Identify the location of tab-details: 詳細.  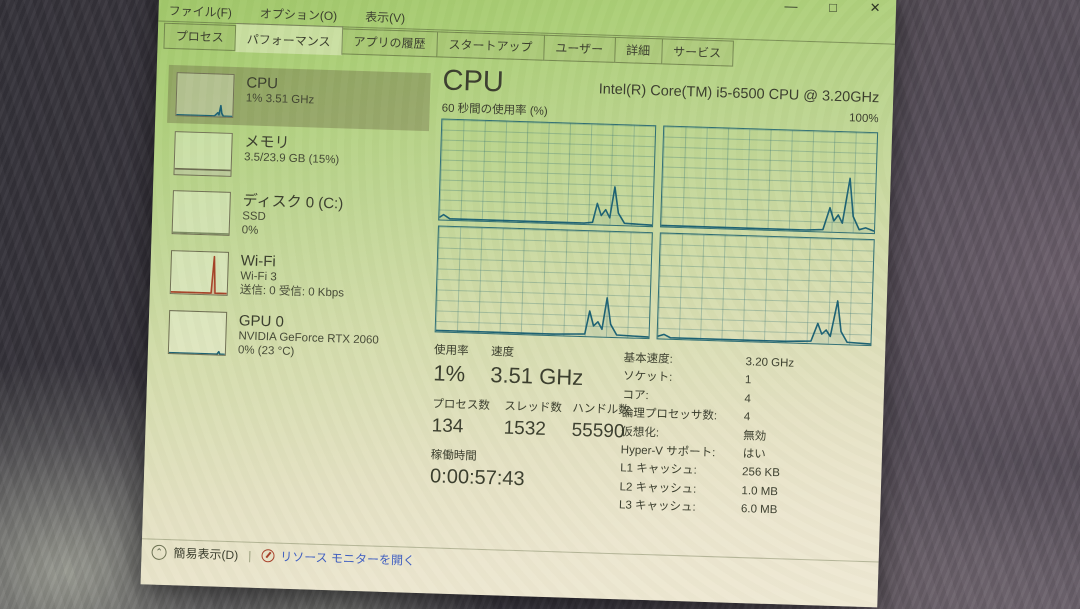
(638, 50).